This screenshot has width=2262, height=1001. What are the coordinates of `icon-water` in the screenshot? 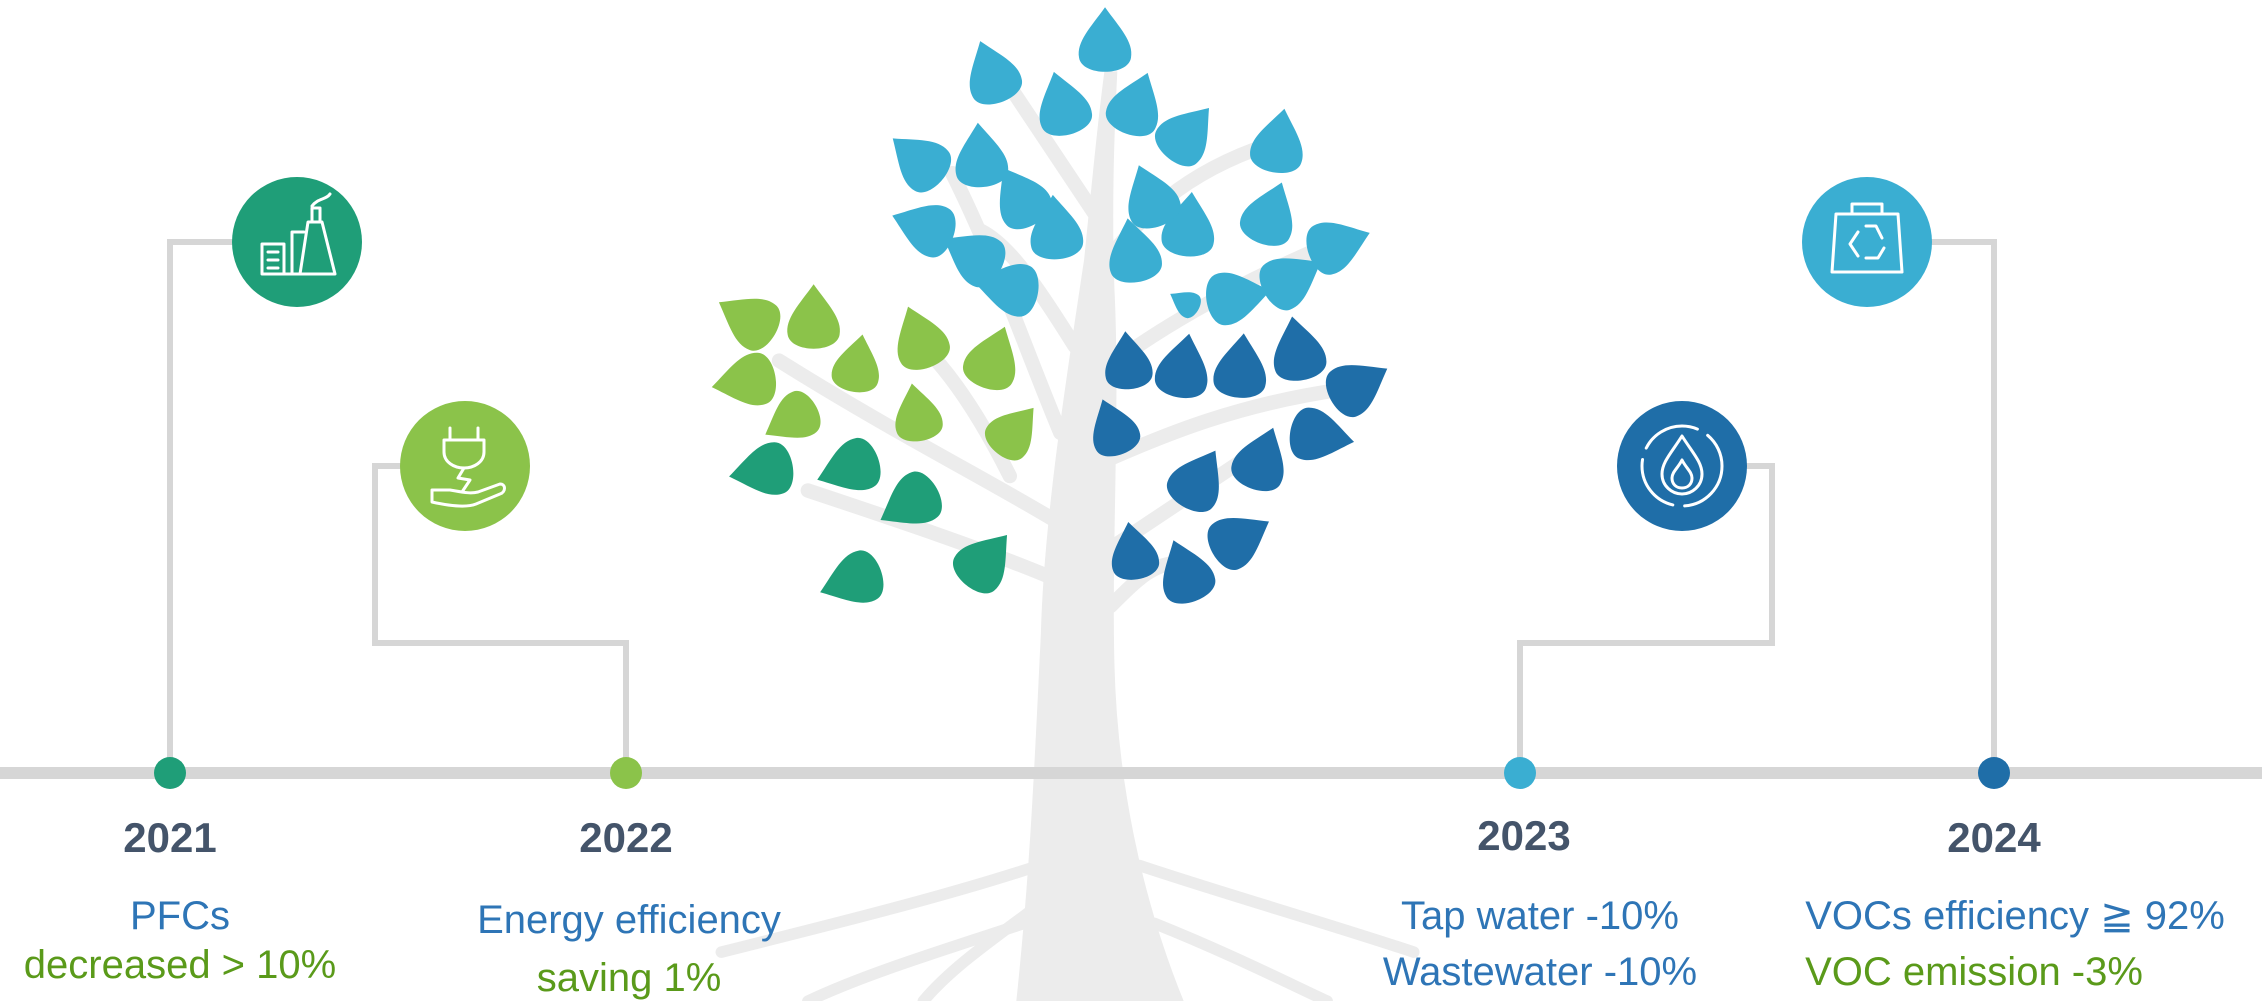 It's located at (1682, 466).